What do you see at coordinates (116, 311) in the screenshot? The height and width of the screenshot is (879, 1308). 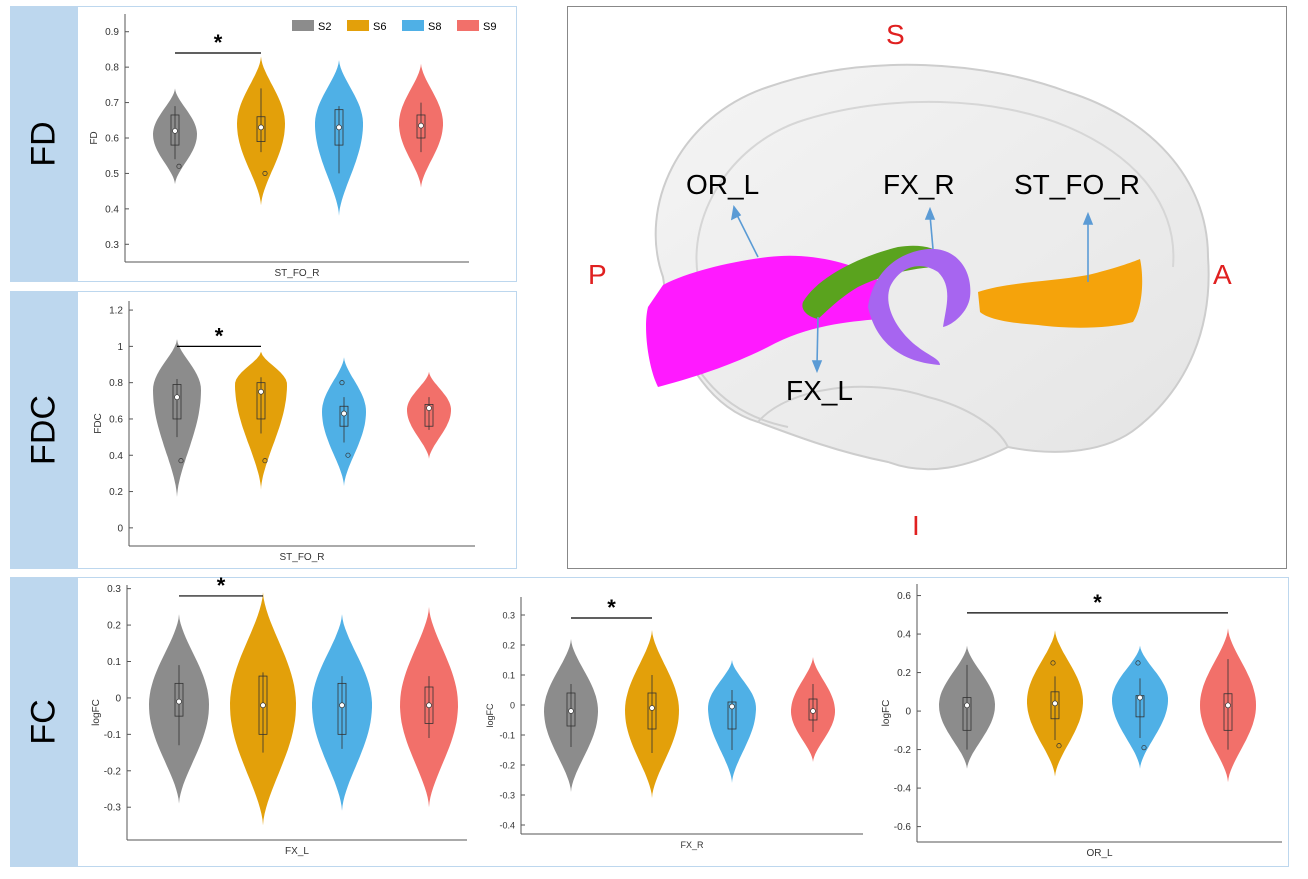 I see `y-tick-label: 1.2` at bounding box center [116, 311].